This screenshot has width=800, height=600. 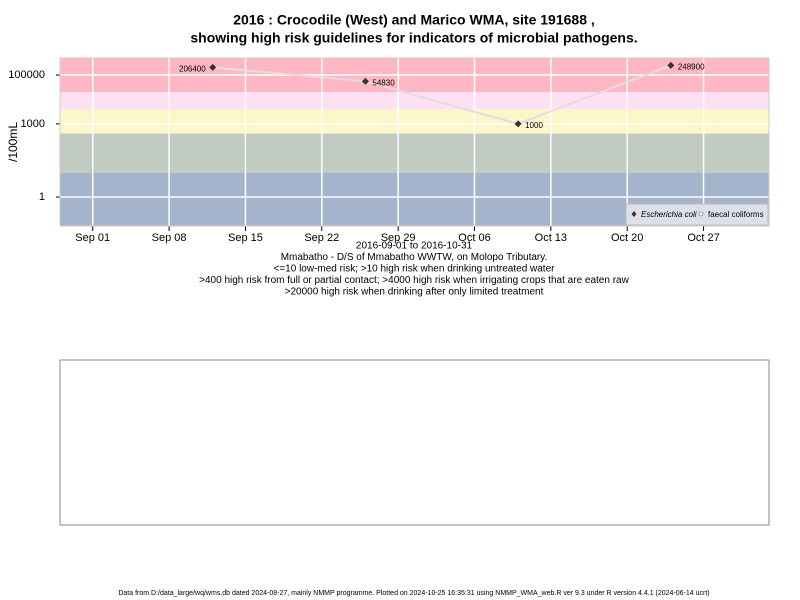 I want to click on data-label: 248900, so click(x=691, y=67).